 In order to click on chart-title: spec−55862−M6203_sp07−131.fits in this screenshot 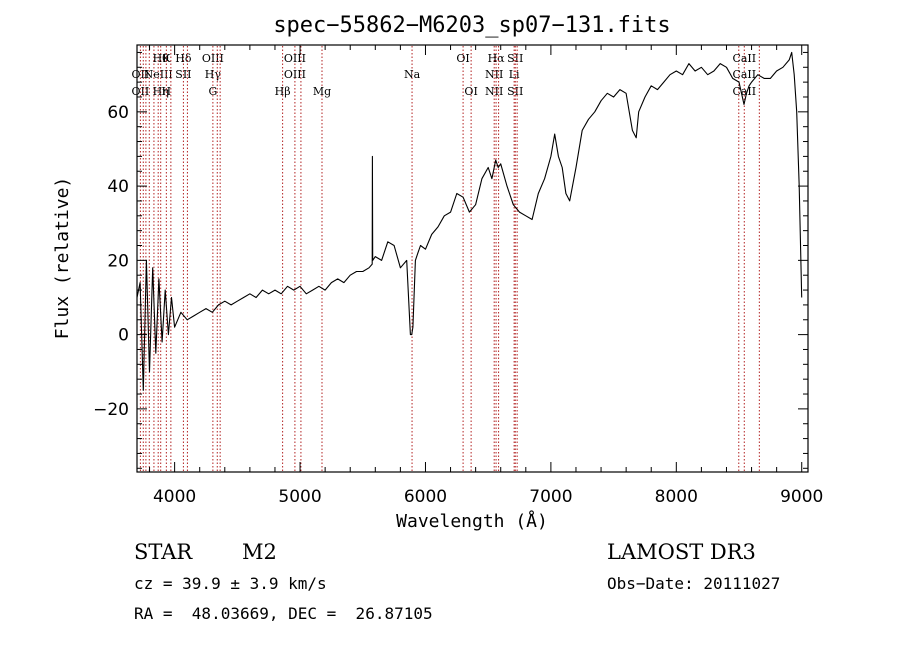, I will do `click(471, 25)`.